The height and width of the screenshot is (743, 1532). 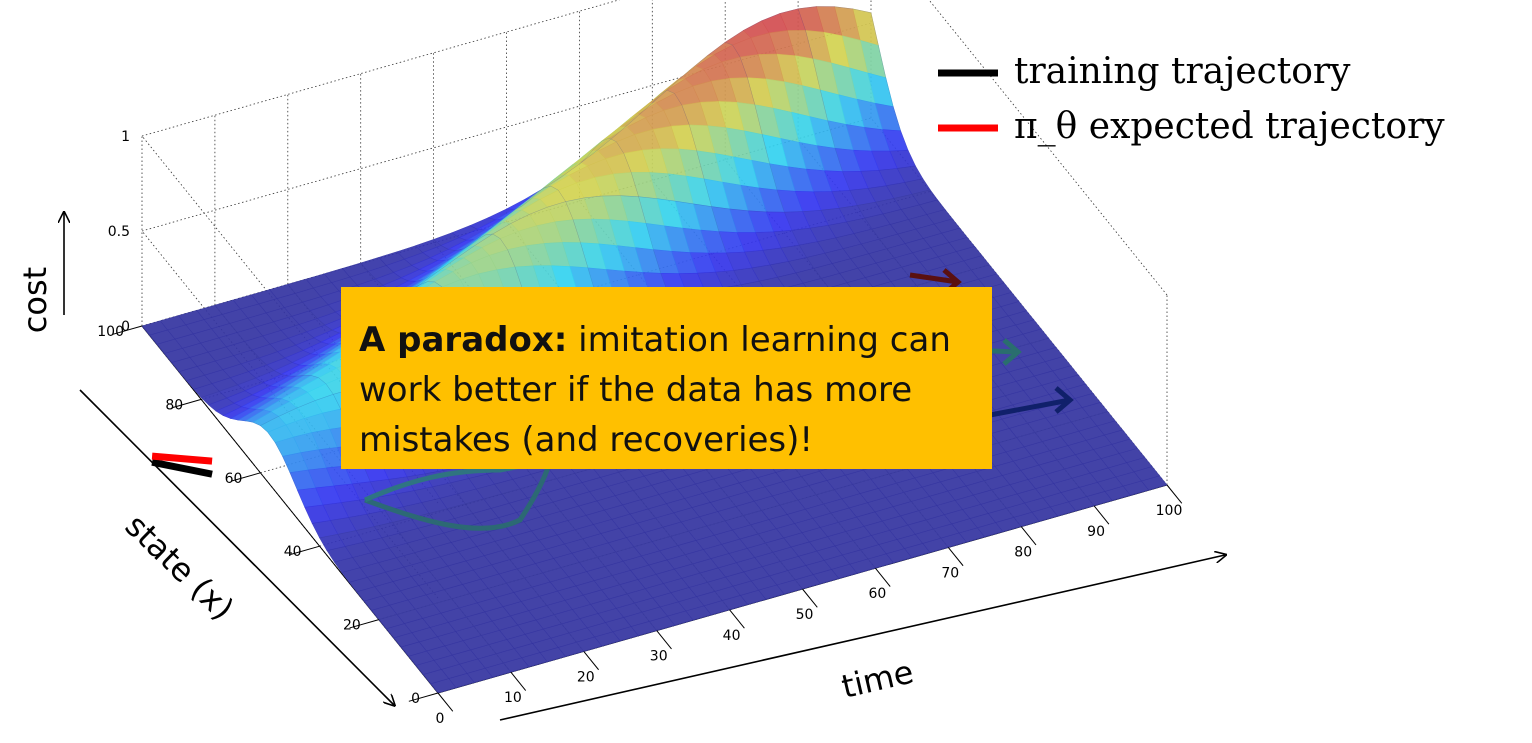 What do you see at coordinates (805, 615) in the screenshot?
I see `time-tick-label: 50` at bounding box center [805, 615].